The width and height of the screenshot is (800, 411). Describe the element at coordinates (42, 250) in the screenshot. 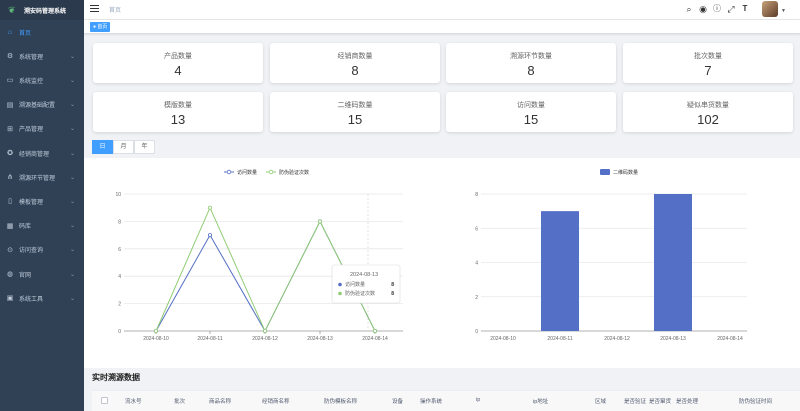

I see `sidebar-item-9: ⊙ 访问查询 ⌄` at that location.